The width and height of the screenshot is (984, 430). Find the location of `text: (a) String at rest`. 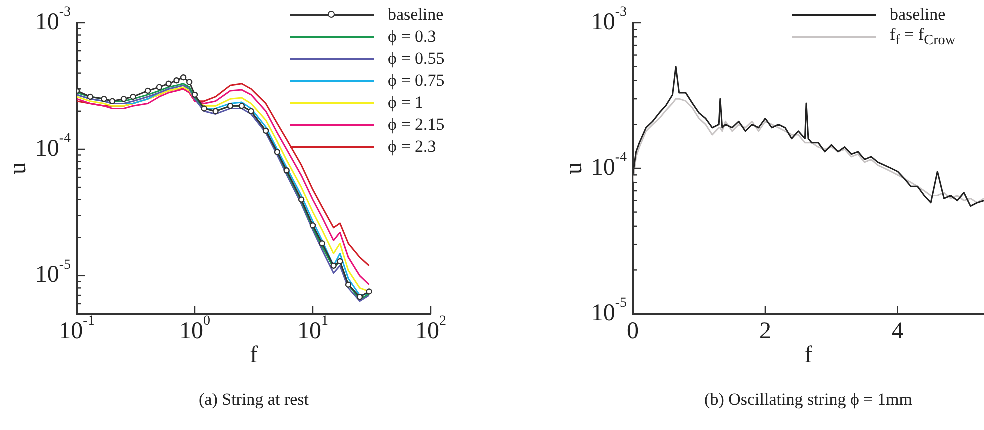

text: (a) String at rest is located at coordinates (254, 399).